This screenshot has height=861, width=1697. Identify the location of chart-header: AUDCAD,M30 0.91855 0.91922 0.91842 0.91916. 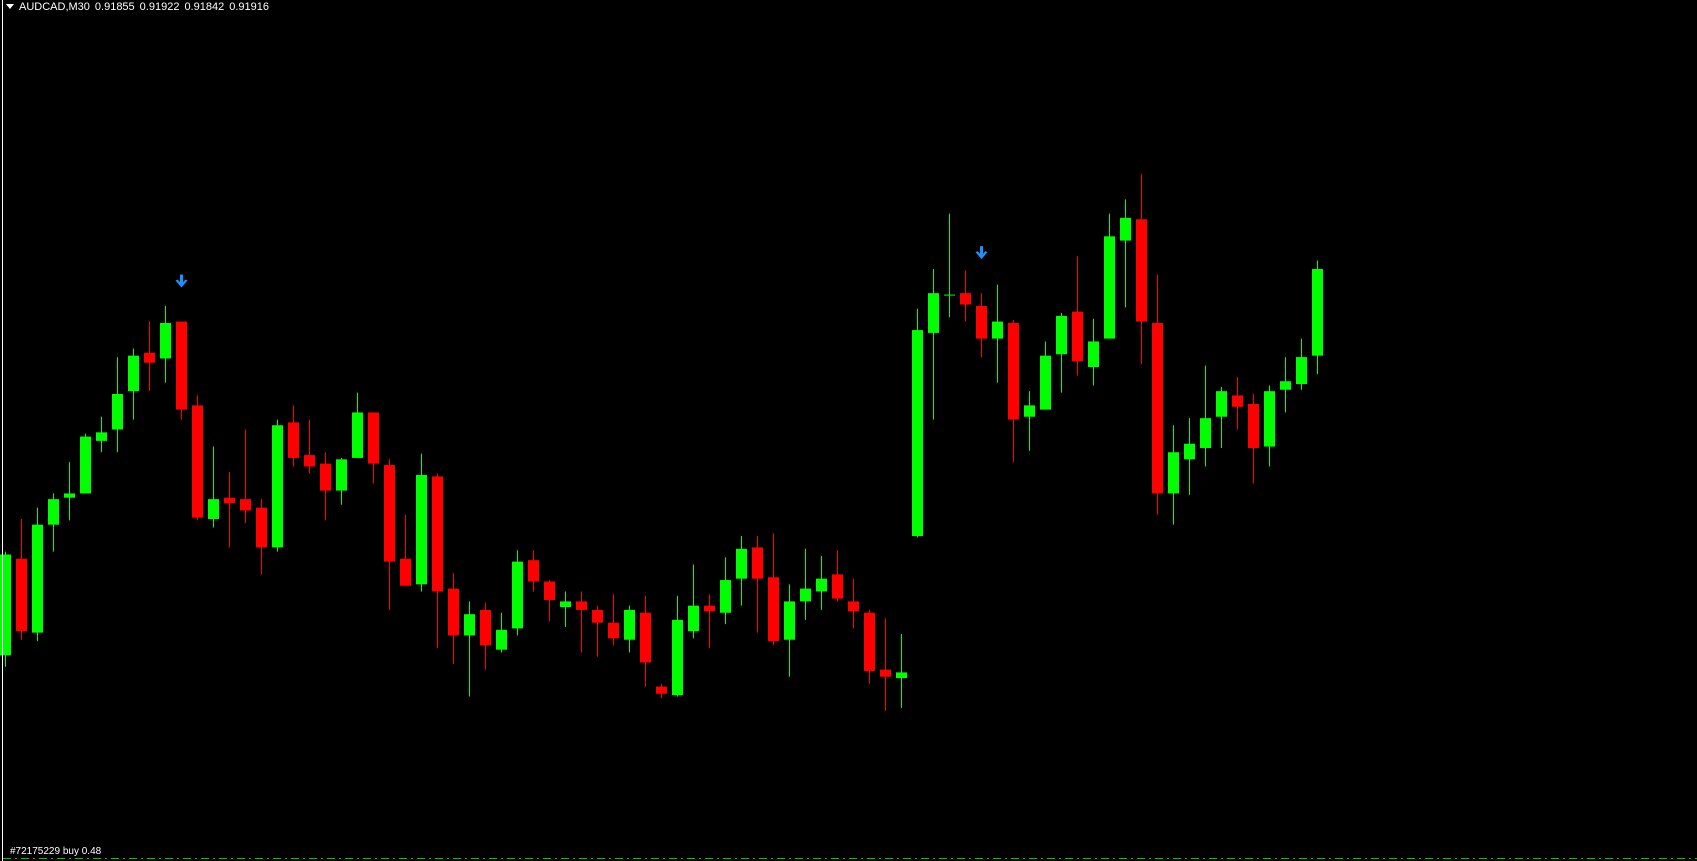
(140, 7).